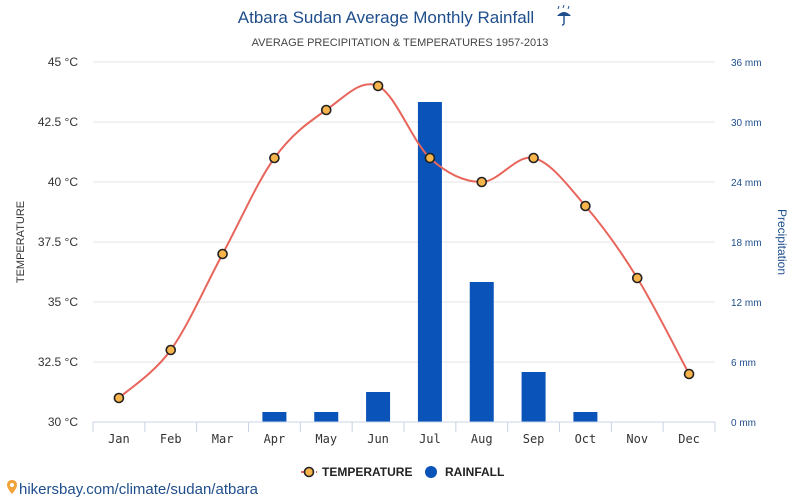 Image resolution: width=800 pixels, height=500 pixels. Describe the element at coordinates (58, 362) in the screenshot. I see `y-left-tick-label: 32.5 °C` at that location.